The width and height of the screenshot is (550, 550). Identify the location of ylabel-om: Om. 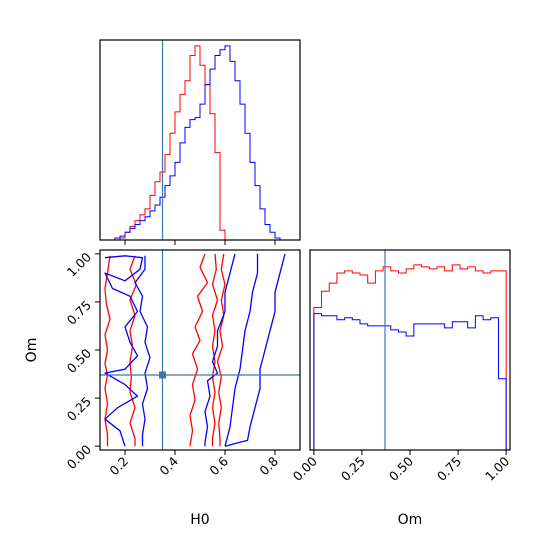
(32, 350).